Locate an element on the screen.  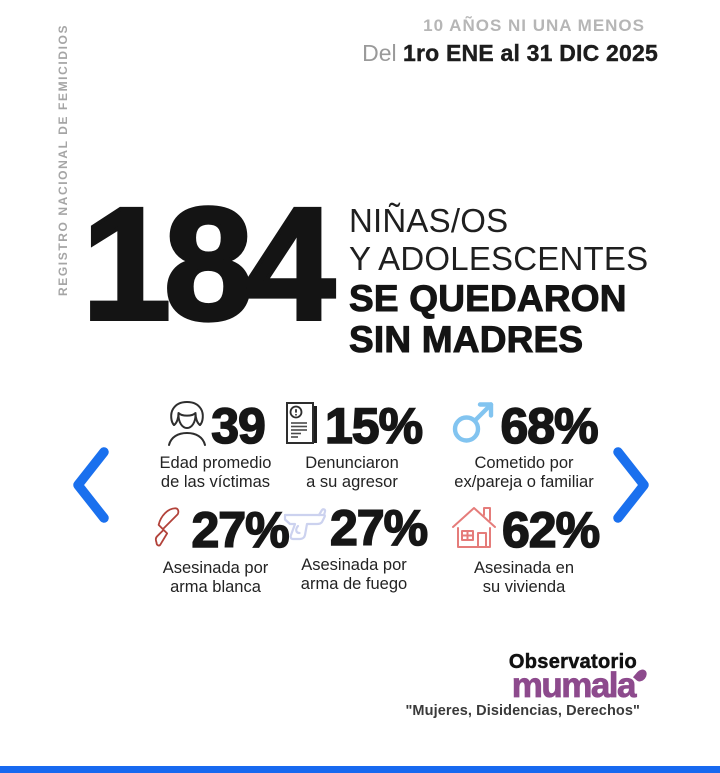
stat-killed-at-home: 62% Asesinada en su vivienda is located at coordinates (524, 549).